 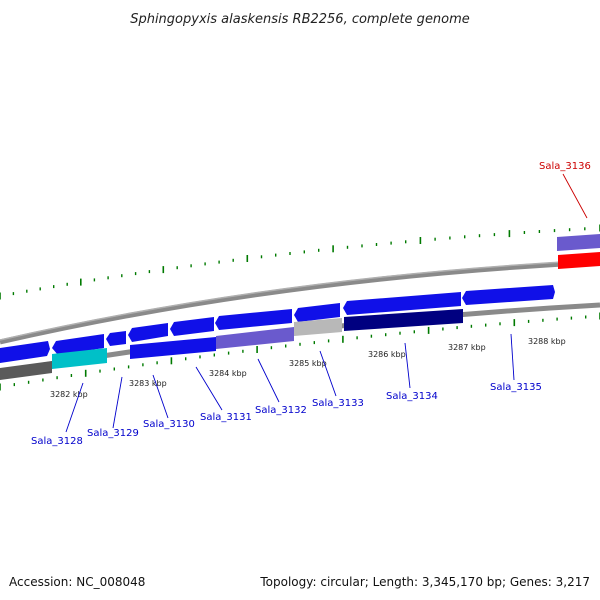 I want to click on kbp-label: 3285 kbp, so click(x=308, y=363).